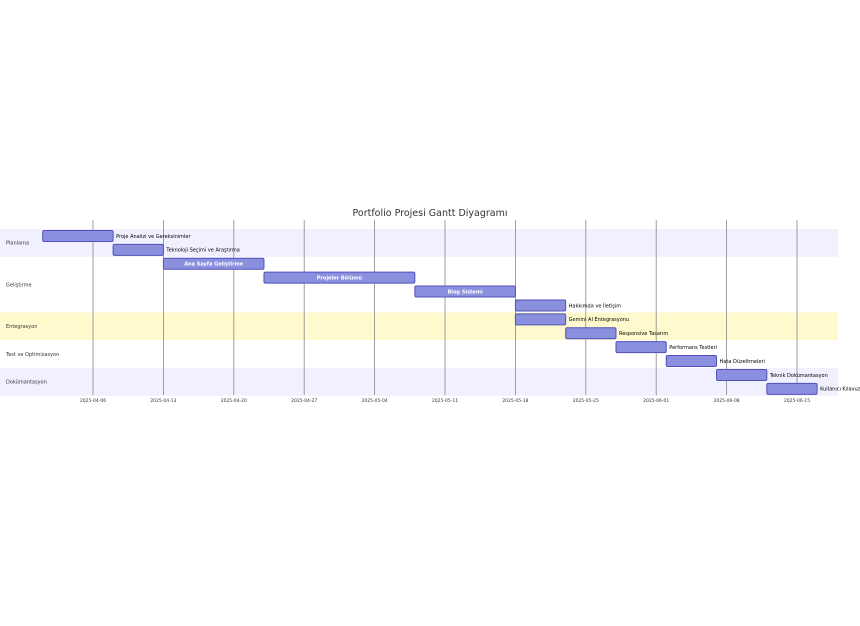 Image resolution: width=860 pixels, height=626 pixels. What do you see at coordinates (798, 376) in the screenshot?
I see `task-label: Teknik Dokümantasyon` at bounding box center [798, 376].